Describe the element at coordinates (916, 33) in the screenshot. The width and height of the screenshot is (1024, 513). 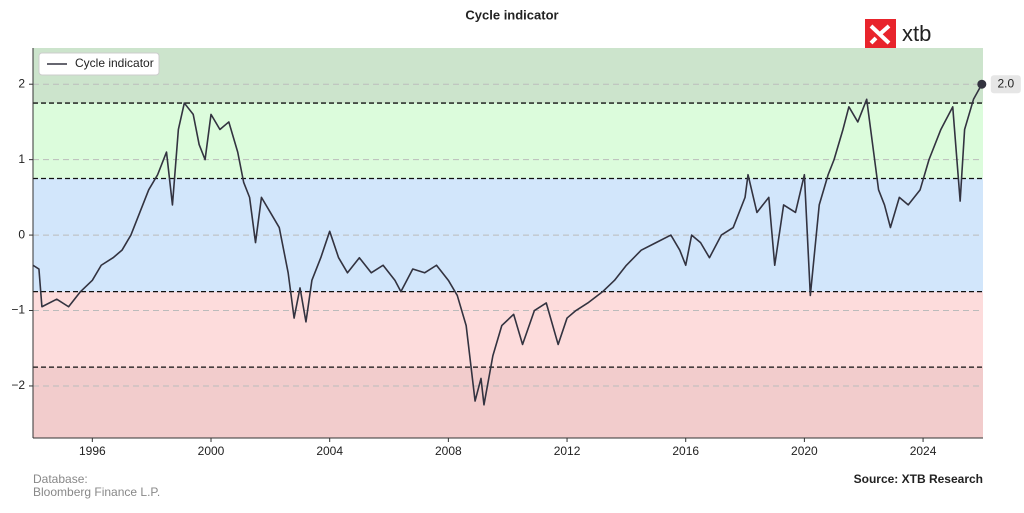
I see `logo-text: xtb` at that location.